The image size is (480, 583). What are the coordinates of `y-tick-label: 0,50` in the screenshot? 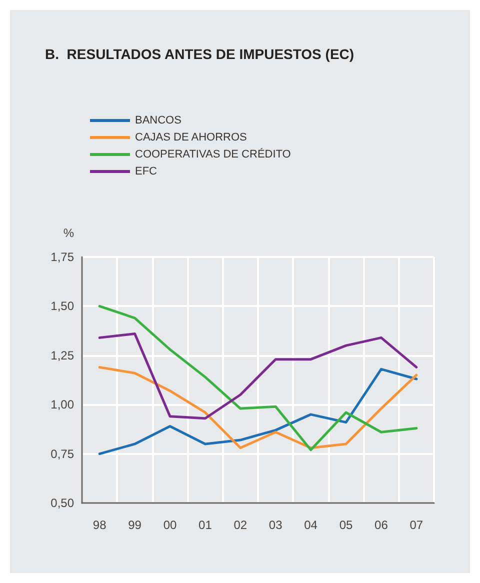 It's located at (62, 503).